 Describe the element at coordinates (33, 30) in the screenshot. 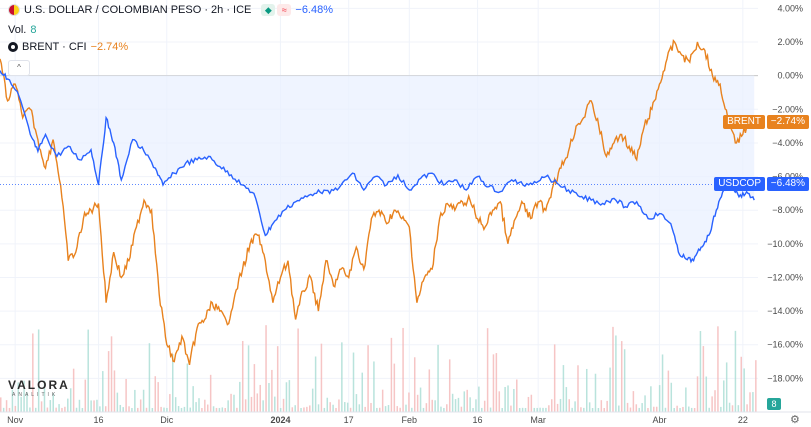

I see `vol-value: 8` at that location.